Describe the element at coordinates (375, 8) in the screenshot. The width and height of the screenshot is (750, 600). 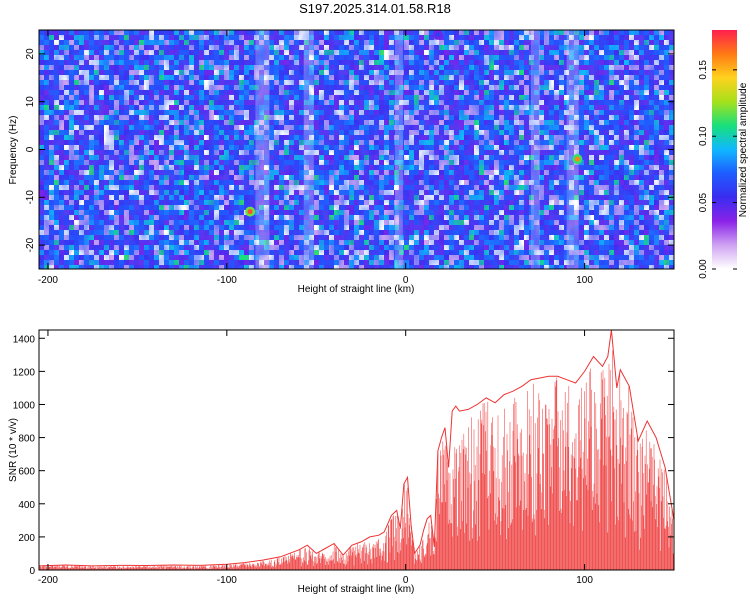
I see `chart-title: S197.2025.314.01.58.R18` at that location.